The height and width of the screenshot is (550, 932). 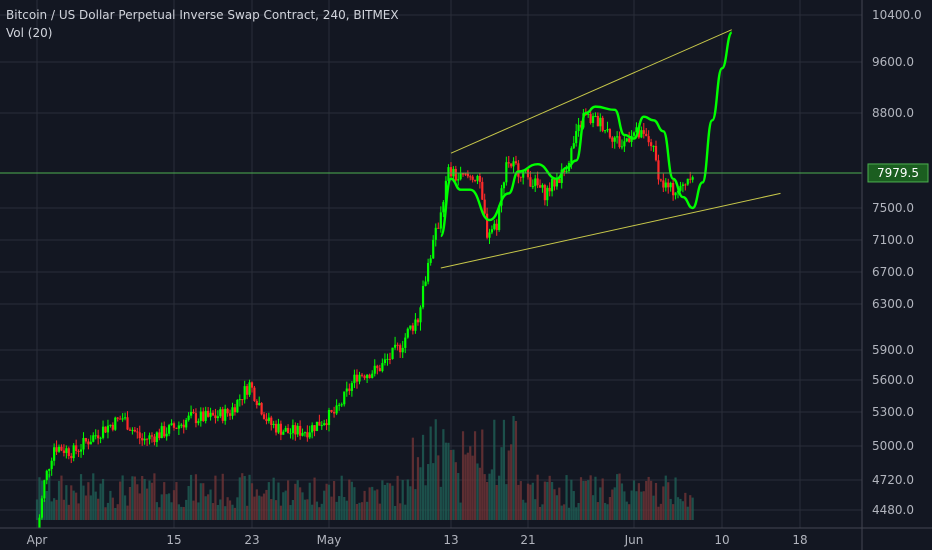 What do you see at coordinates (364, 468) in the screenshot?
I see `volume-bars` at bounding box center [364, 468].